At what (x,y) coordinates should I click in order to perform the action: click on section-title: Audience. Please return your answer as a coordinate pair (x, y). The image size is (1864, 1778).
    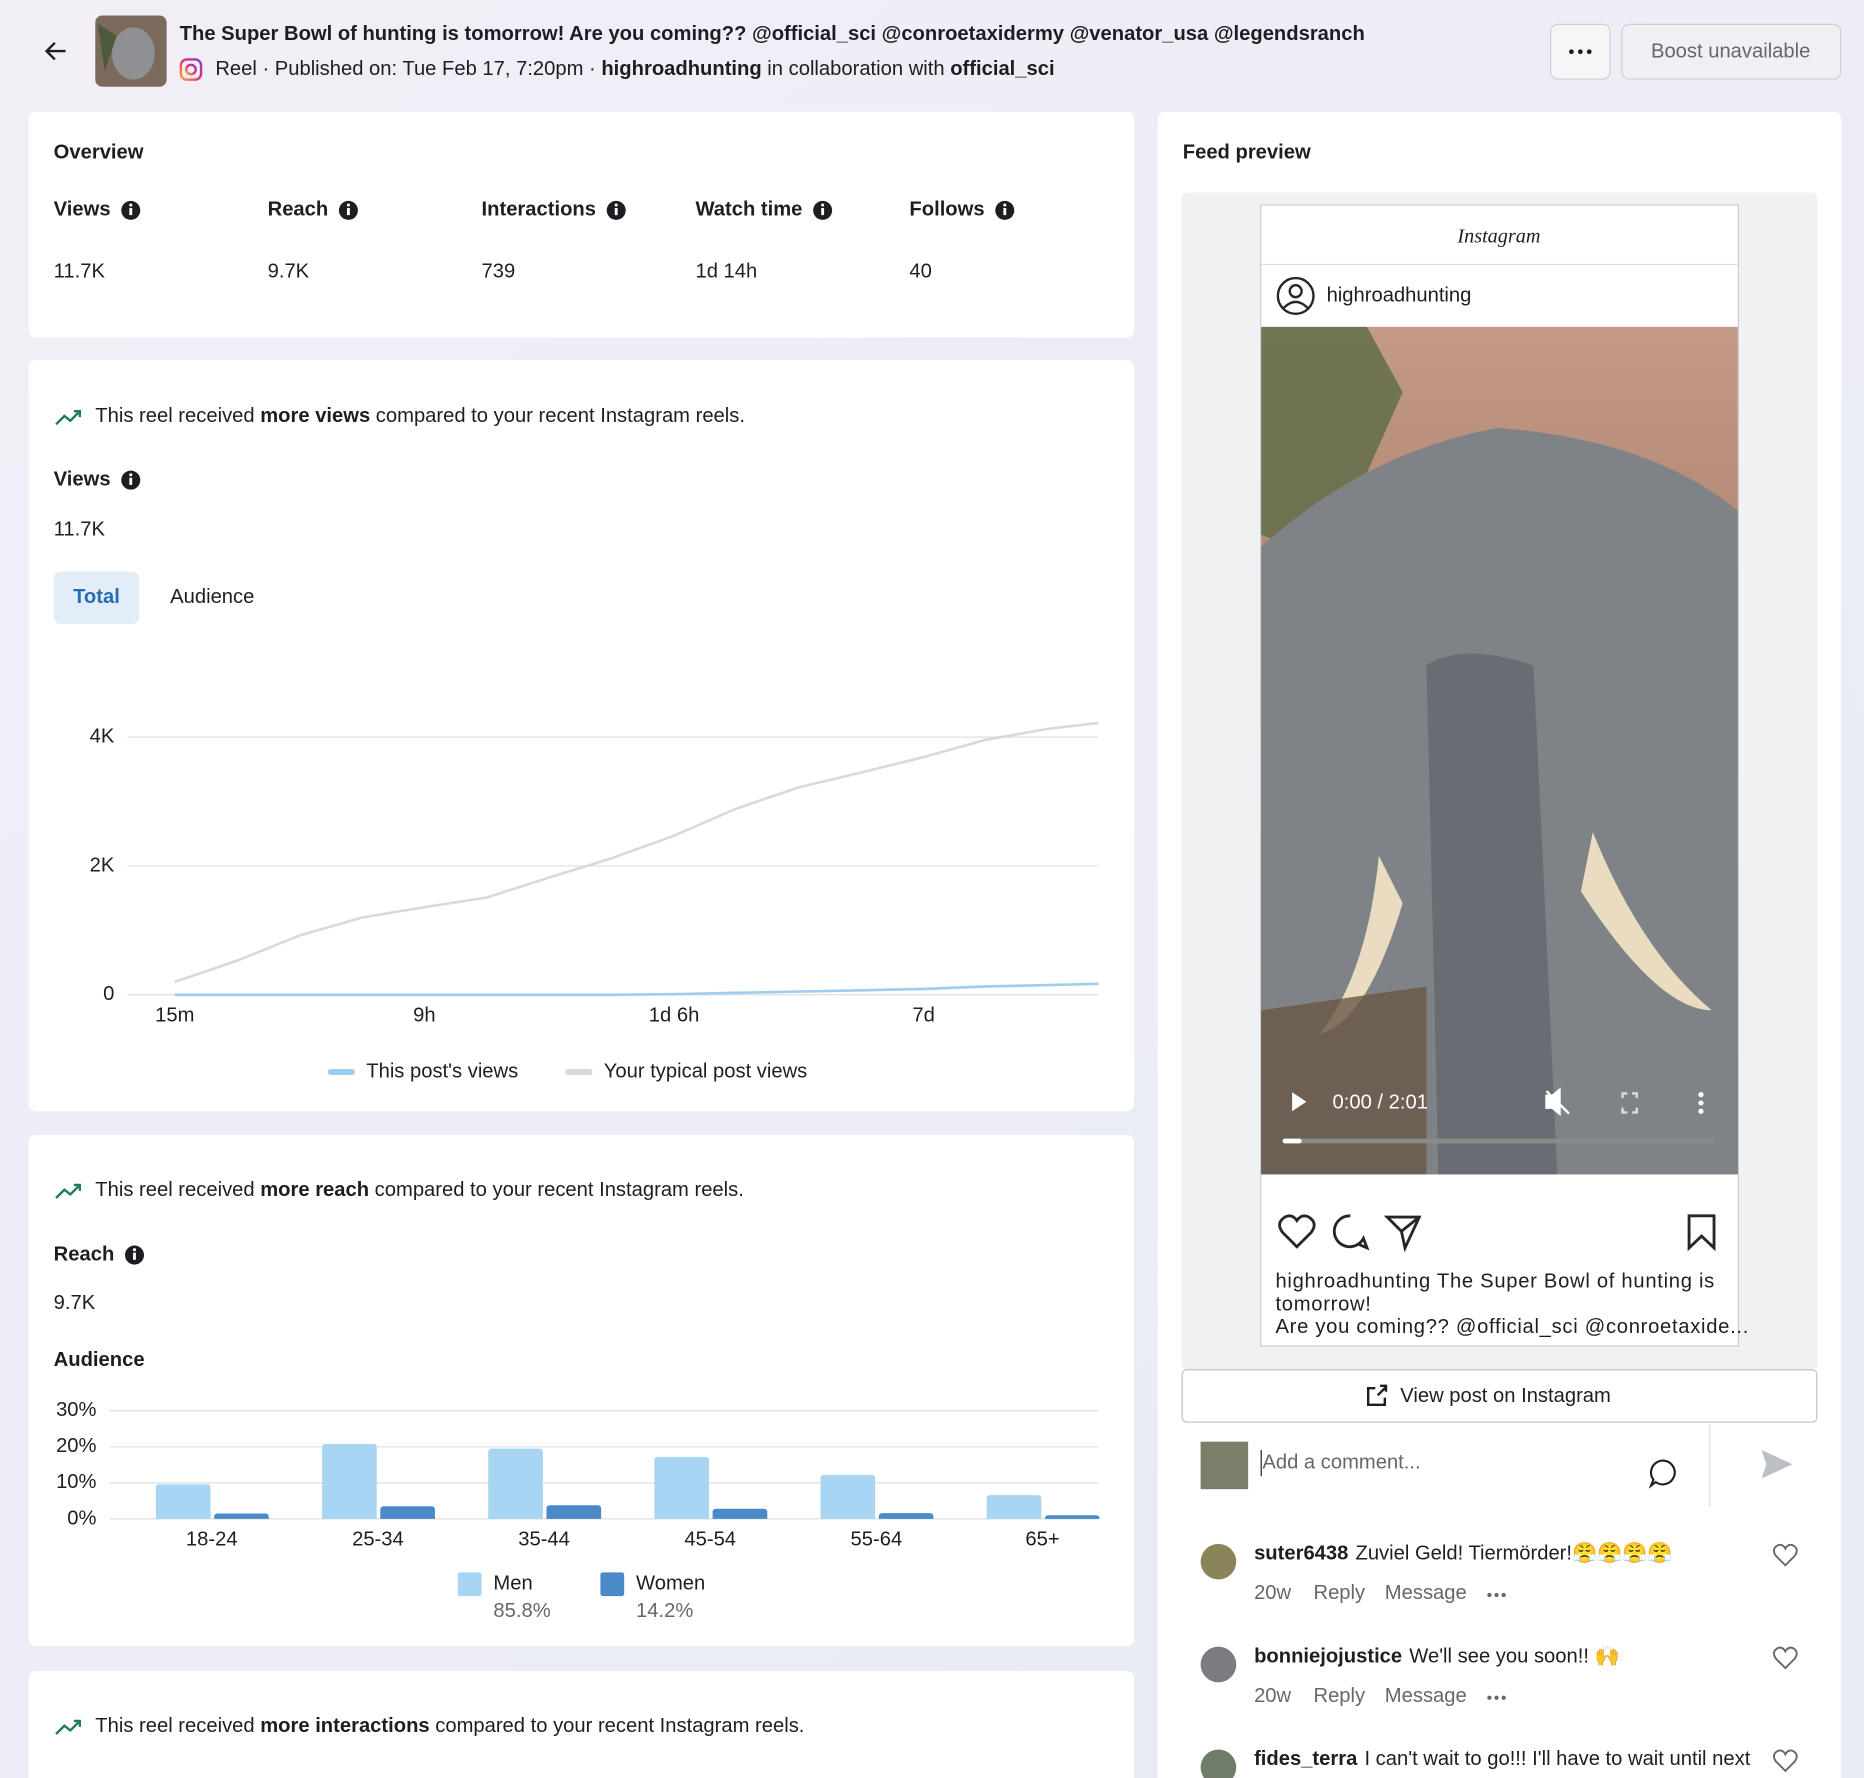
    Looking at the image, I should click on (99, 1360).